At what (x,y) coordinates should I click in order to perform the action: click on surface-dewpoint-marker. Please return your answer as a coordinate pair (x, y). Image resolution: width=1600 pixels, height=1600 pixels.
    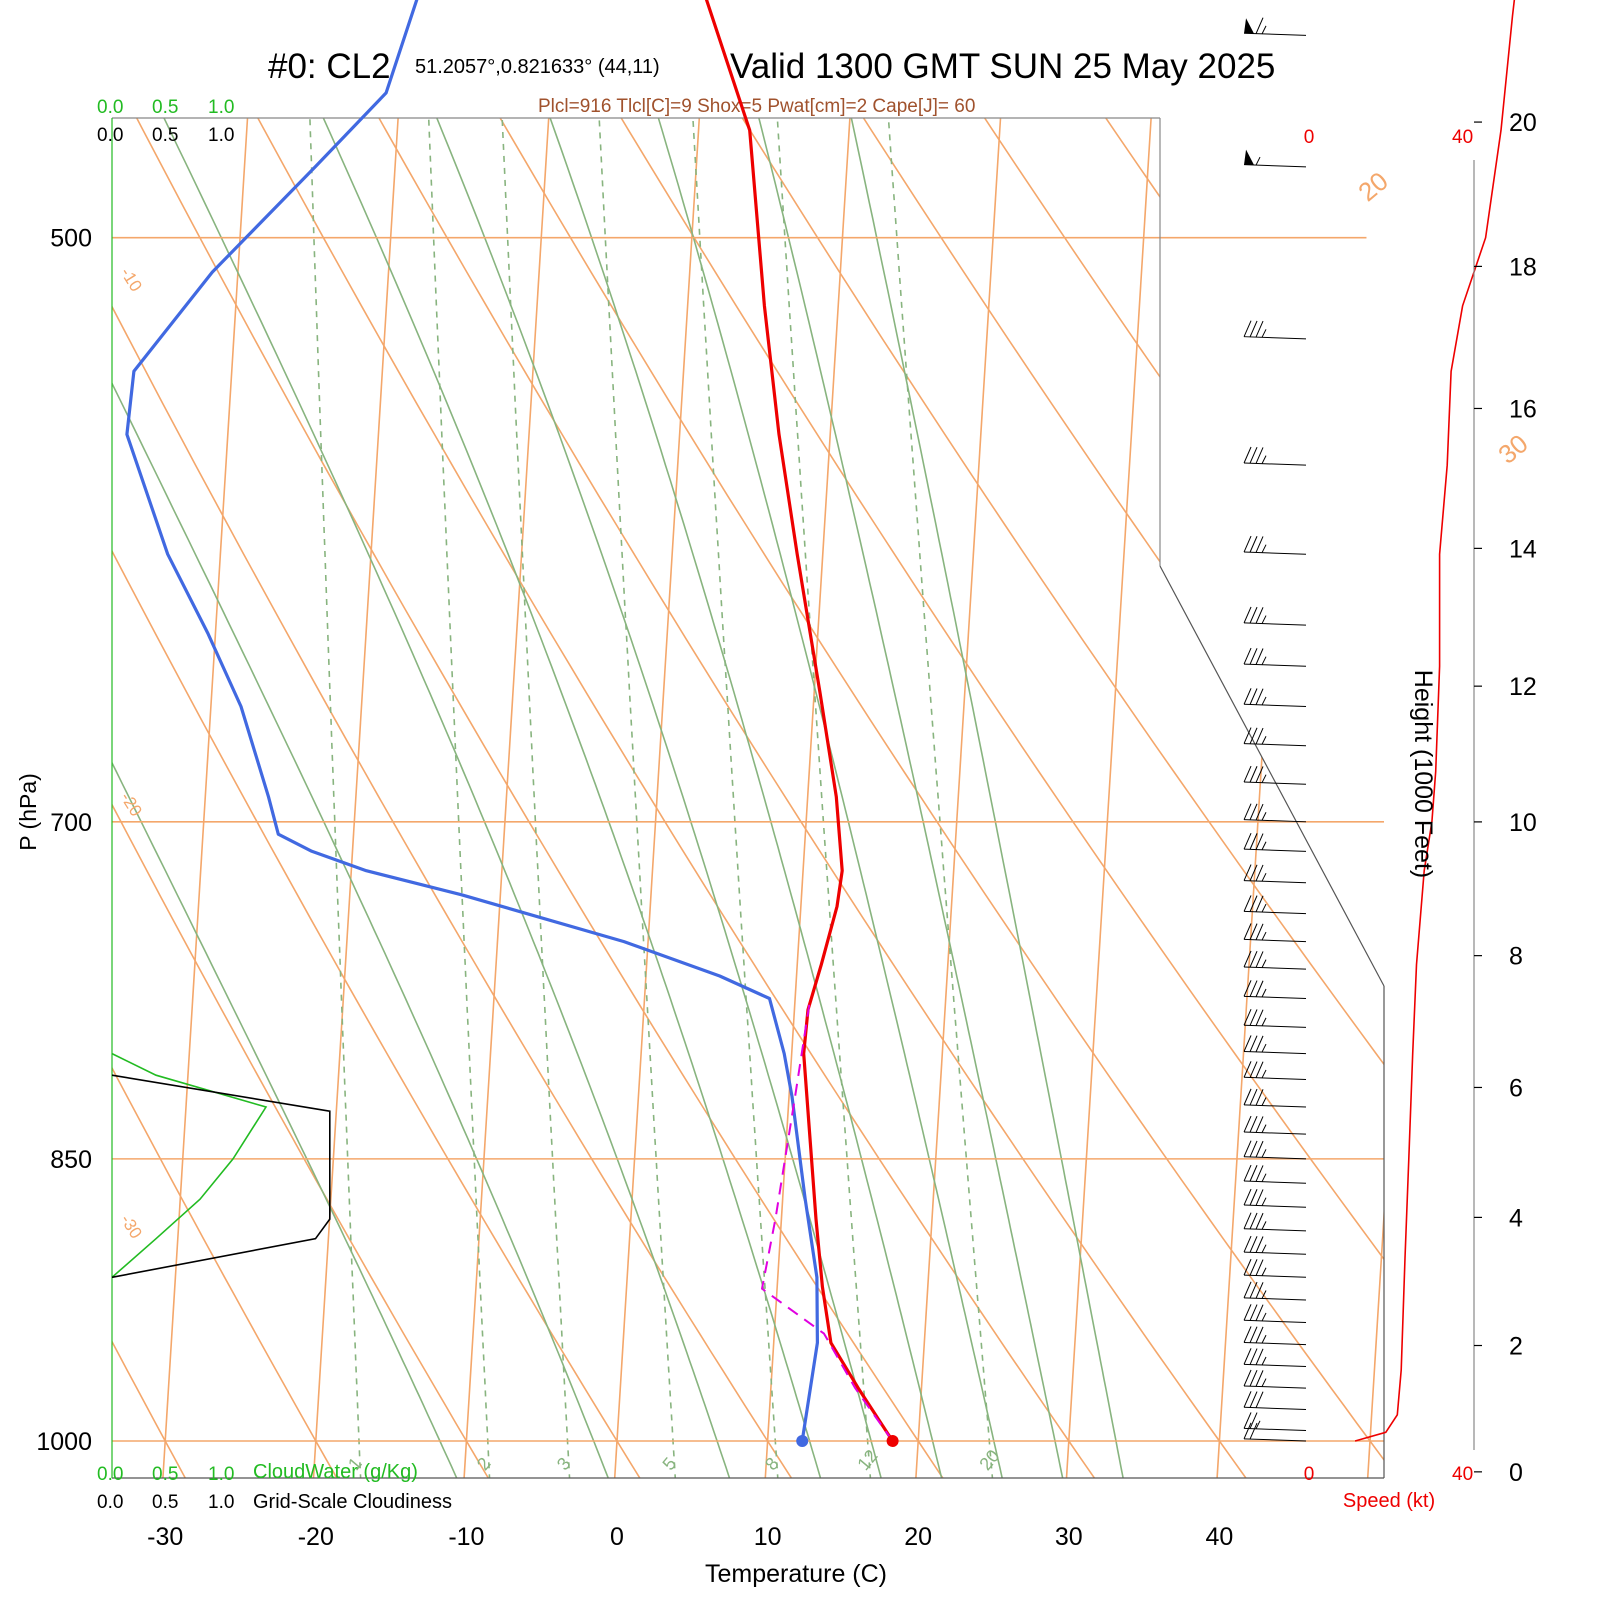
    Looking at the image, I should click on (802, 1441).